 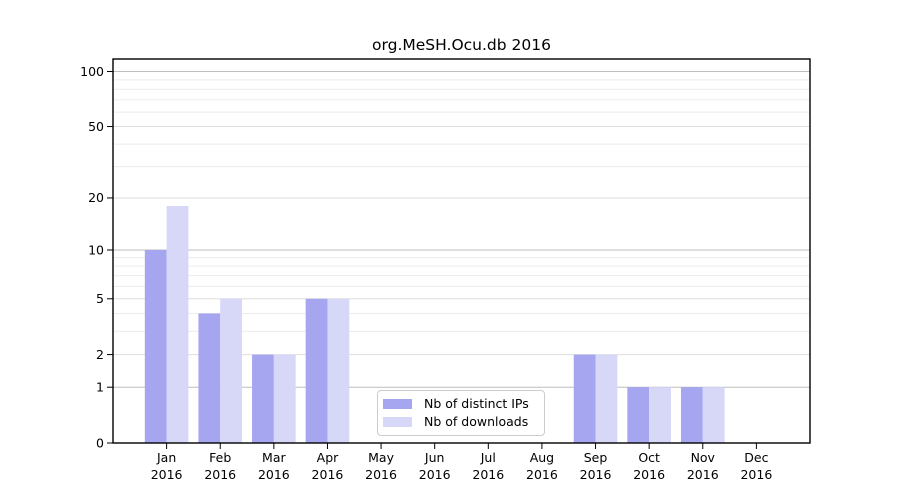 What do you see at coordinates (596, 457) in the screenshot?
I see `x-tick-label-month-sep: Sep` at bounding box center [596, 457].